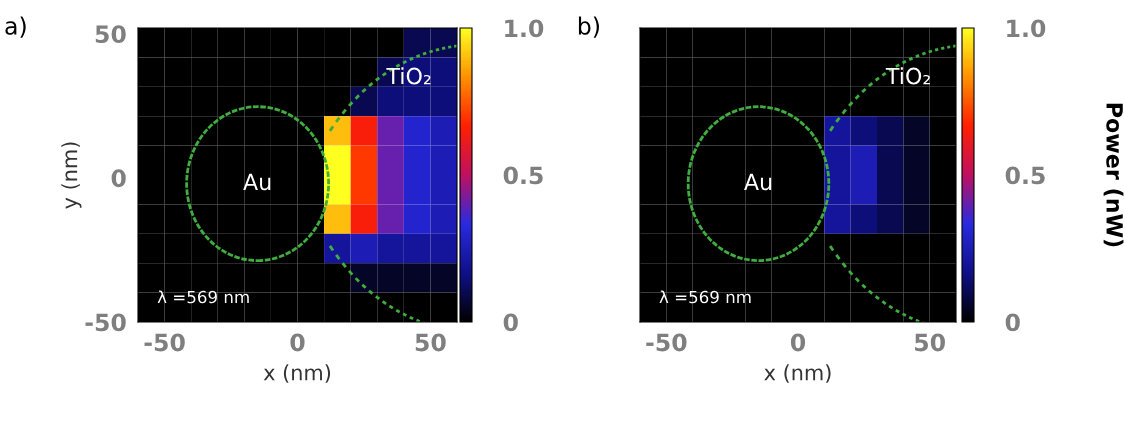  Describe the element at coordinates (15, 27) in the screenshot. I see `chart-title: a)` at that location.